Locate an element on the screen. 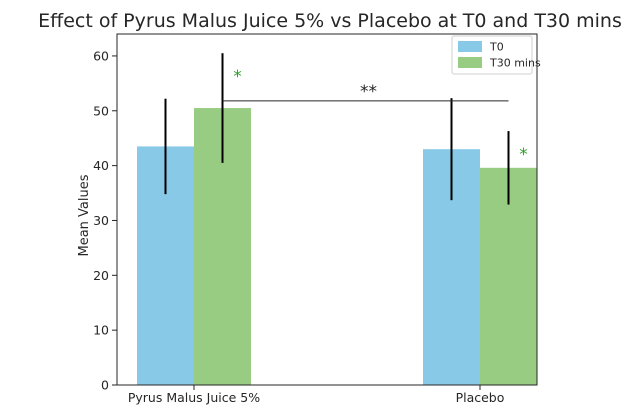 This screenshot has width=640, height=412. x-axis-ticks: Pyrus Malus Juice 5% Placebo is located at coordinates (316, 395).